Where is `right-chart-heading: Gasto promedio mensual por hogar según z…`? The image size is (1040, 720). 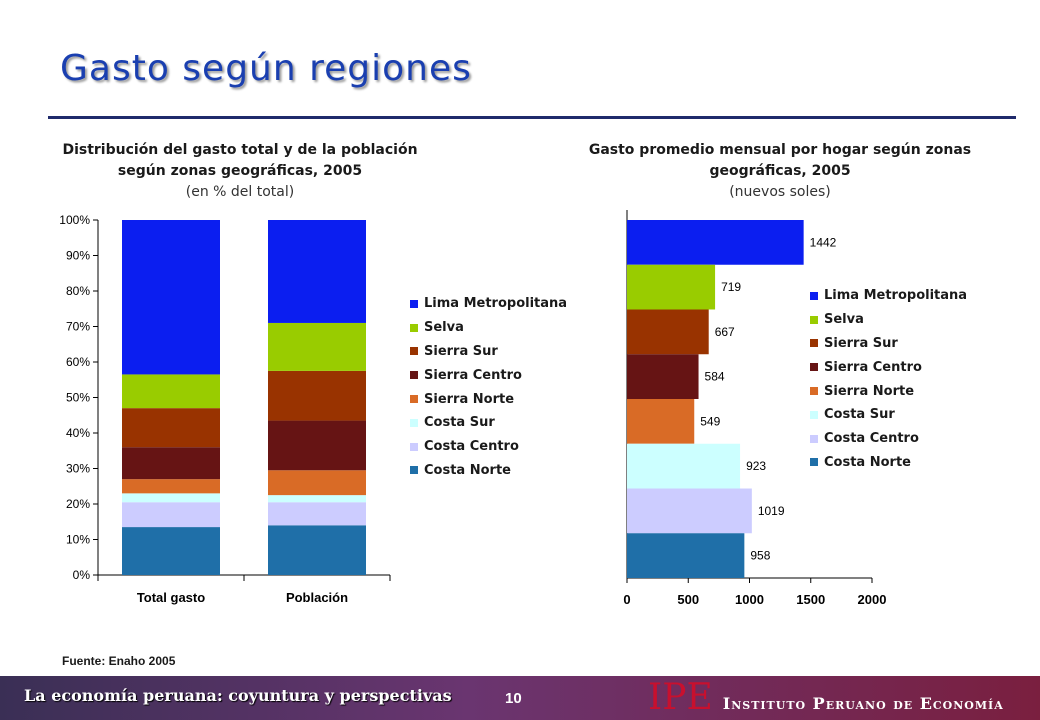
right-chart-heading: Gasto promedio mensual por hogar según z… is located at coordinates (780, 171).